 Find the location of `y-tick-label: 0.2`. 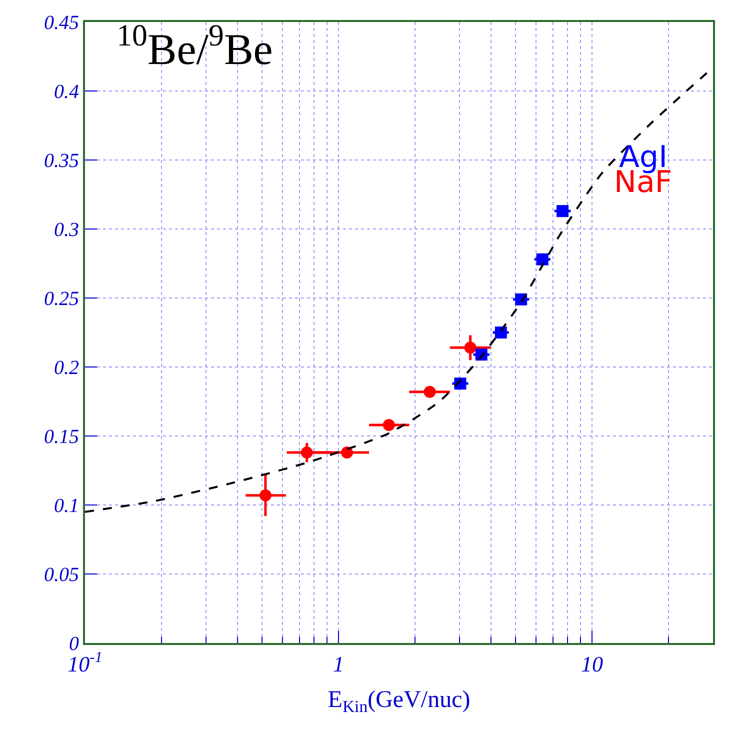

y-tick-label: 0.2 is located at coordinates (66, 368).